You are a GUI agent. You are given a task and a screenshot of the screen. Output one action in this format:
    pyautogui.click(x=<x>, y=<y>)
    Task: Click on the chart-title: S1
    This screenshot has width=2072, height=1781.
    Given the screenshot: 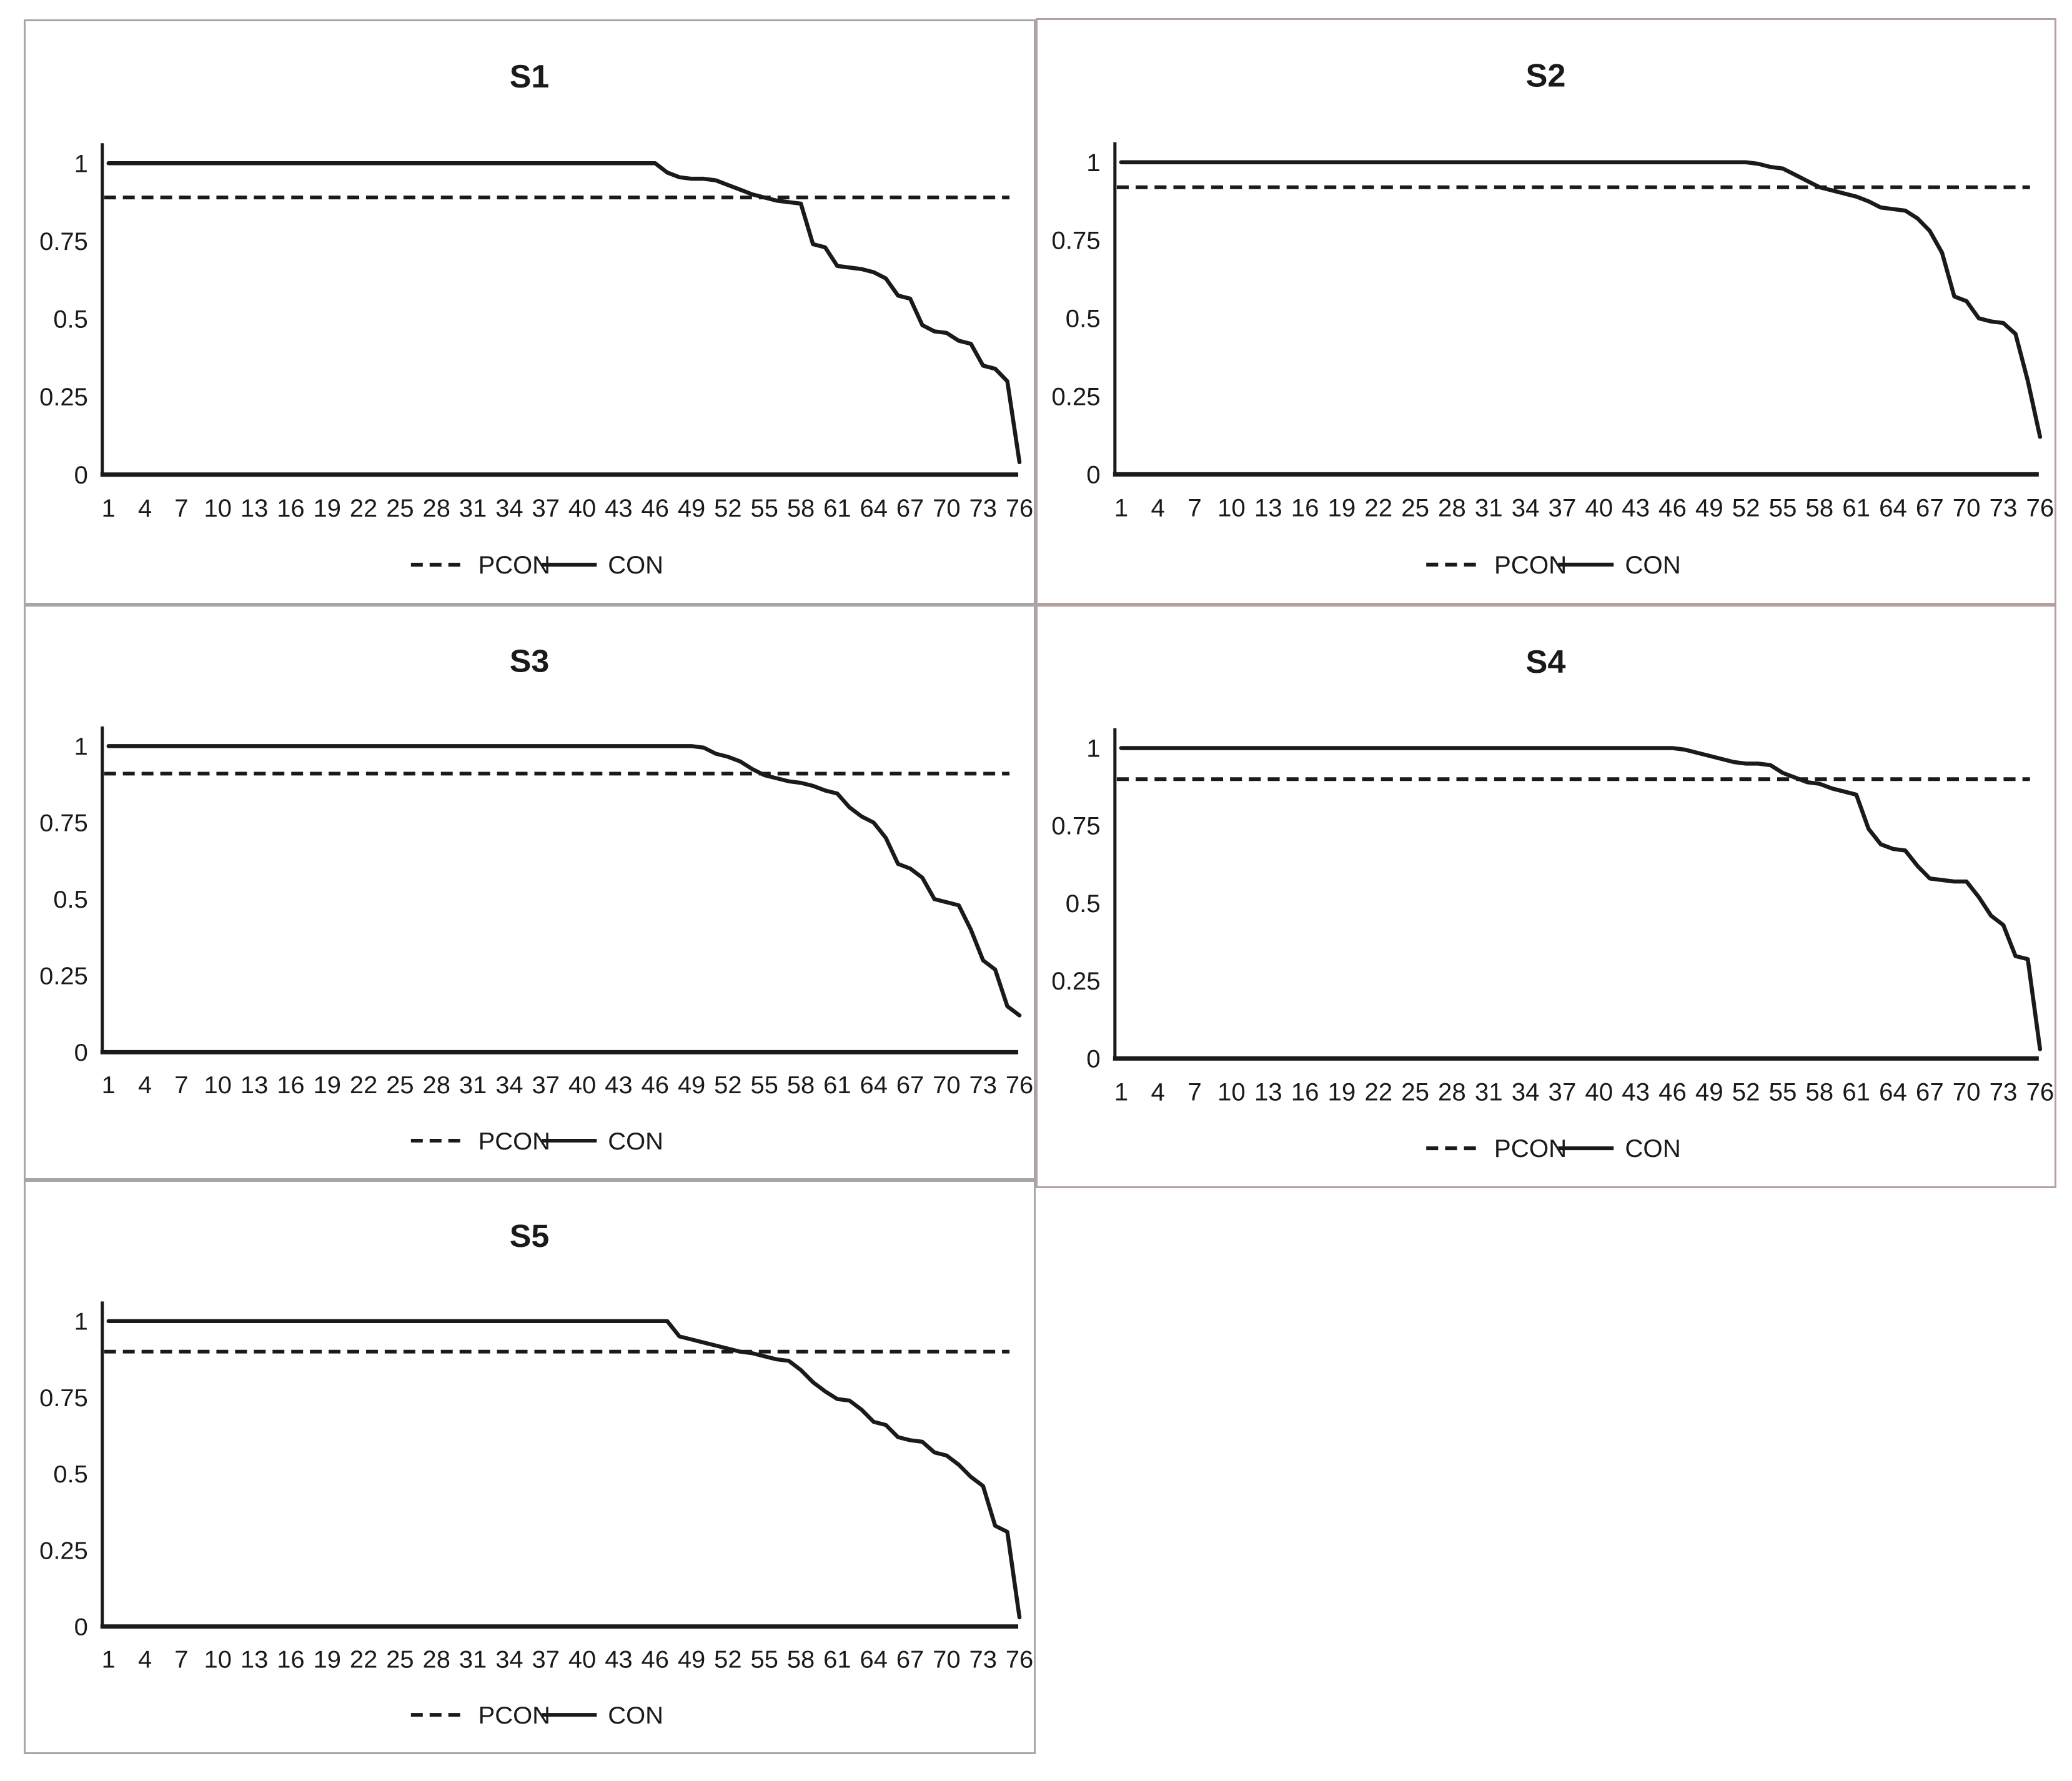 What is the action you would take?
    pyautogui.click(x=529, y=77)
    